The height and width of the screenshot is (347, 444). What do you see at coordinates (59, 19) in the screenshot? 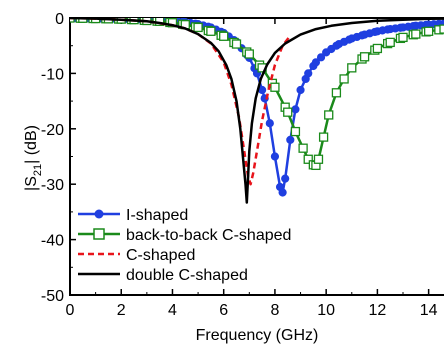
I see `y-tick-label: 0` at bounding box center [59, 19].